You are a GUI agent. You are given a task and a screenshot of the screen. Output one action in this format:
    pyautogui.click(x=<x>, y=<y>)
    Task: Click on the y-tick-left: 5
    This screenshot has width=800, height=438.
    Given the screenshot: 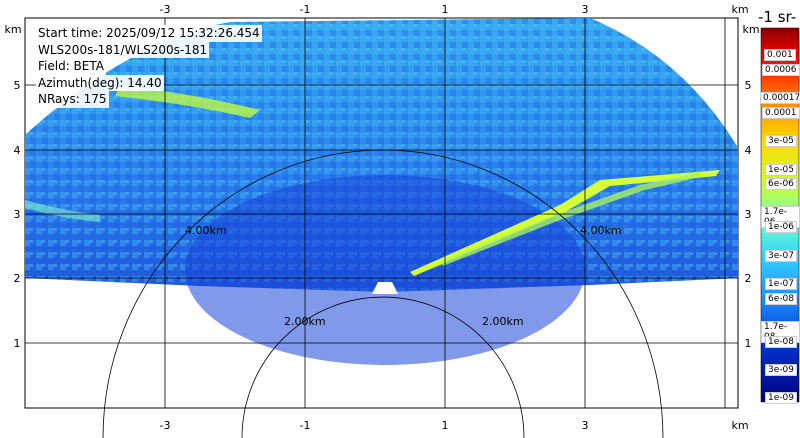 What is the action you would take?
    pyautogui.click(x=17, y=85)
    